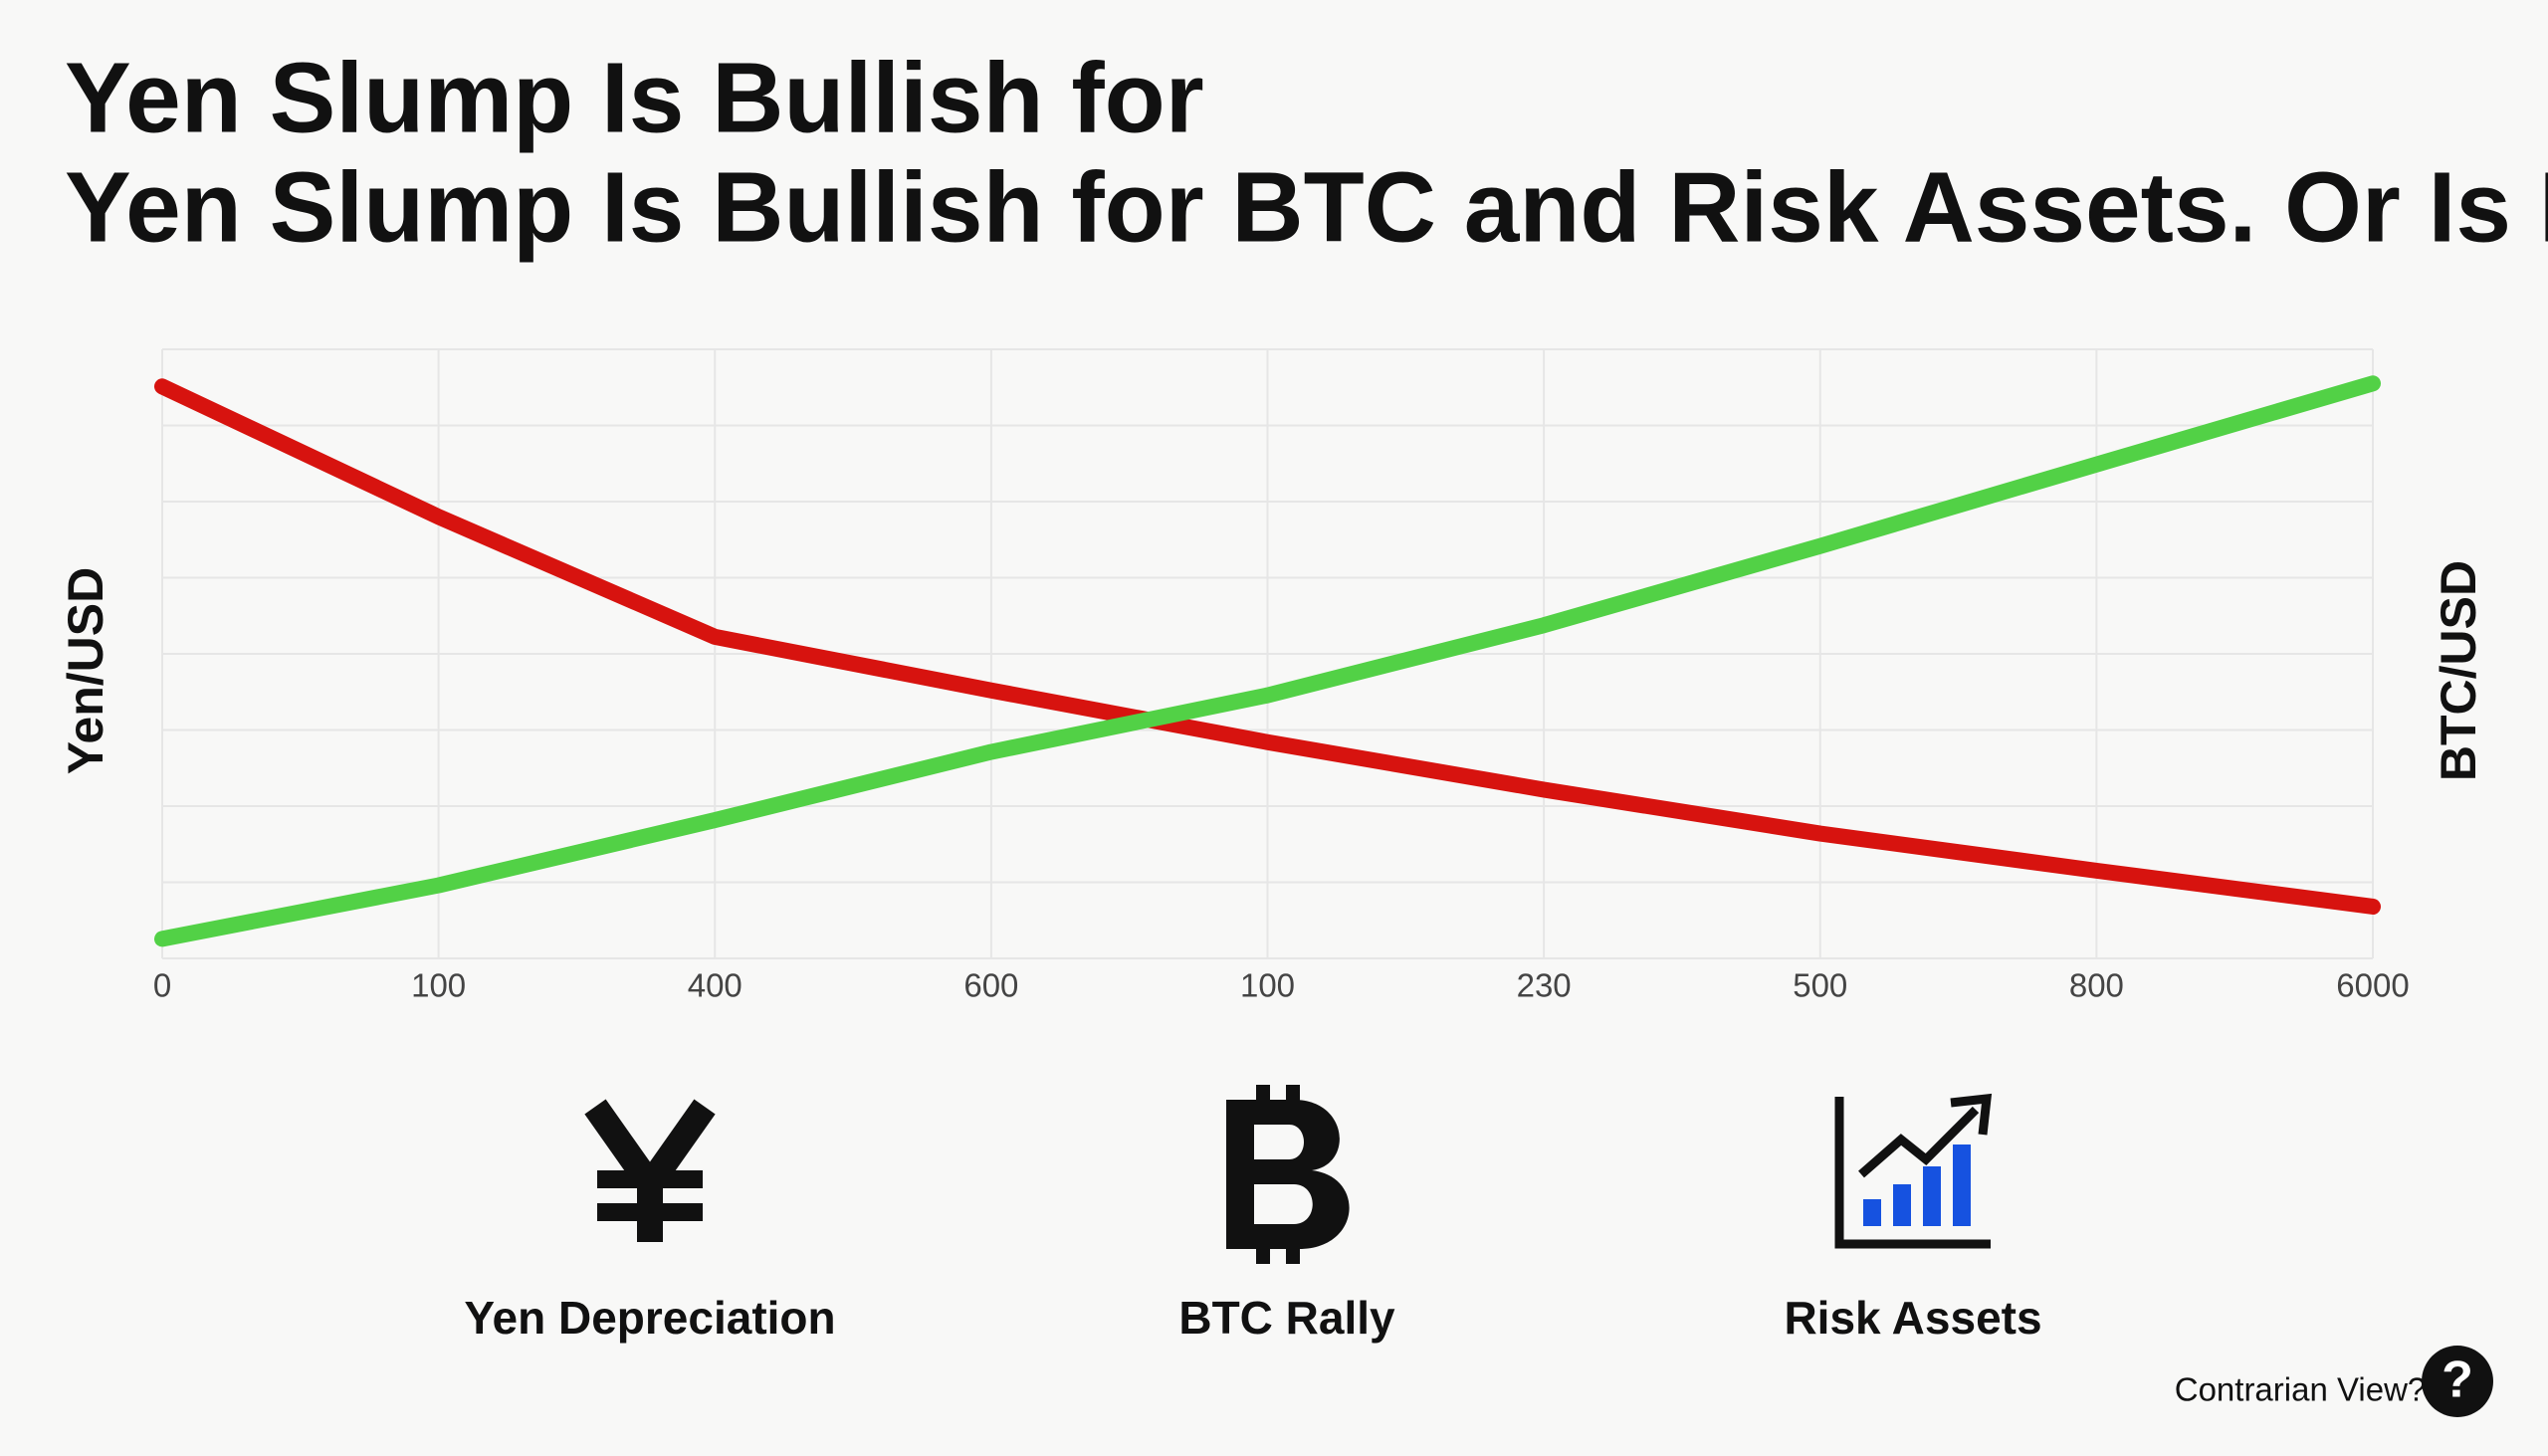 The width and height of the screenshot is (2548, 1456). I want to click on footer-text: Contrarian View?, so click(2301, 1389).